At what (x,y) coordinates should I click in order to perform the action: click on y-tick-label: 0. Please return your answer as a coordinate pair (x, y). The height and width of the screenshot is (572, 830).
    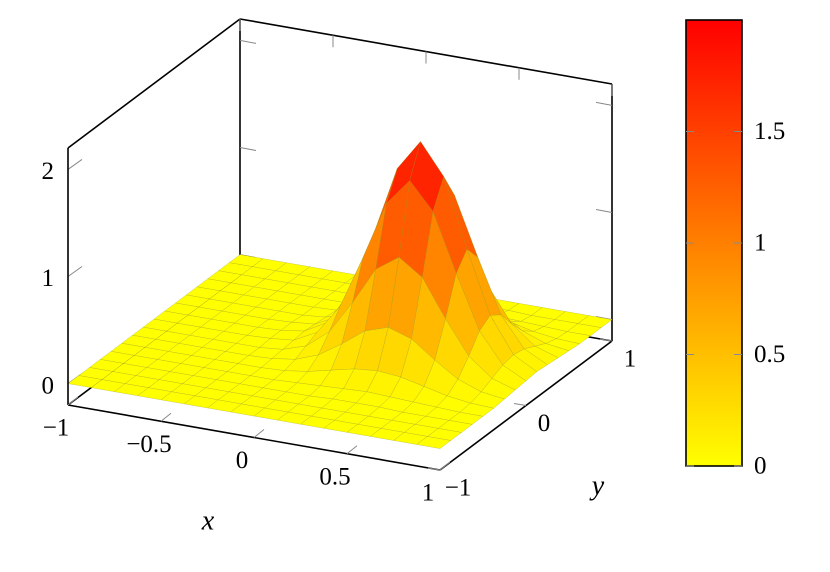
    Looking at the image, I should click on (544, 423).